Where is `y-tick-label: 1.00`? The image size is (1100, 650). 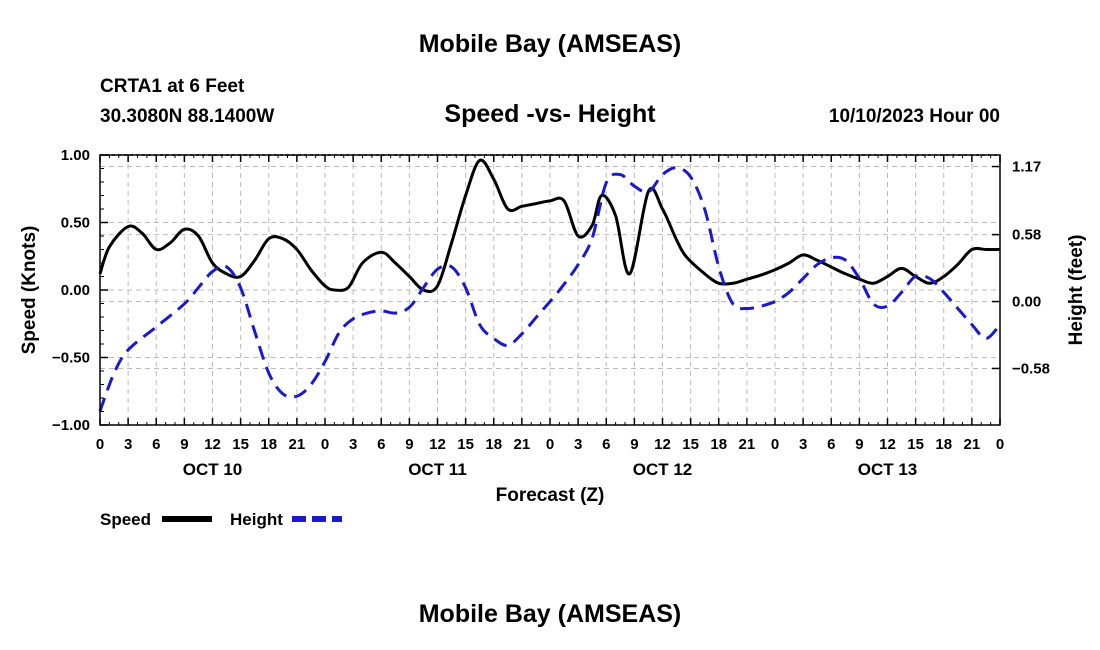 y-tick-label: 1.00 is located at coordinates (75, 155).